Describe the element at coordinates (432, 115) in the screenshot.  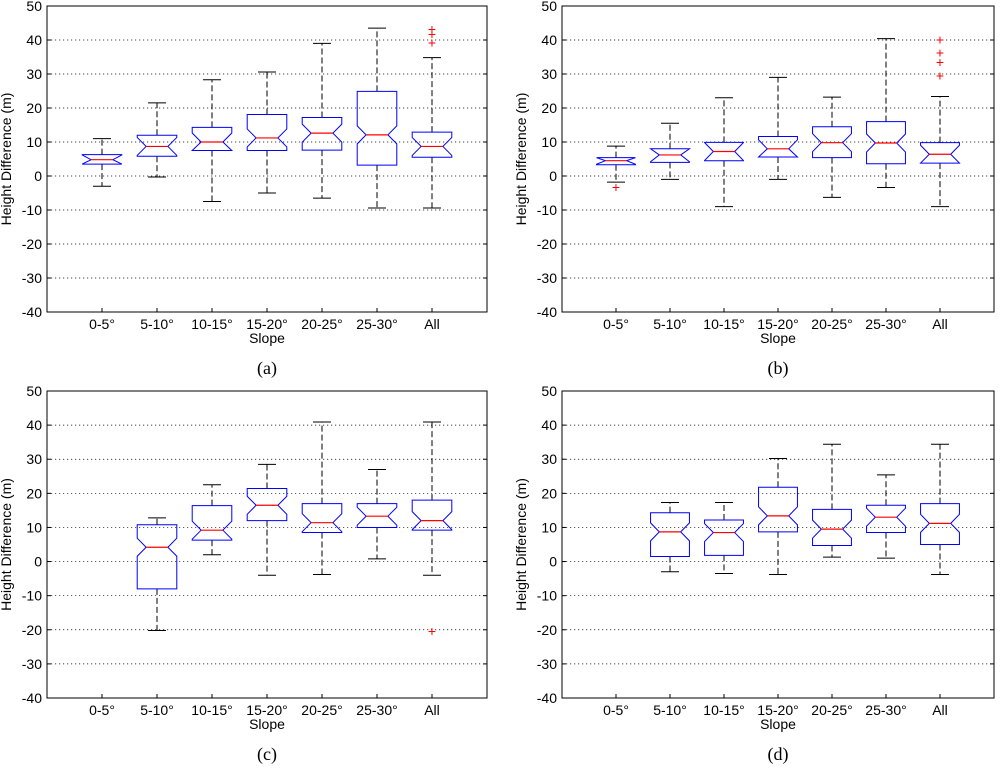
I see `box-7: +++` at that location.